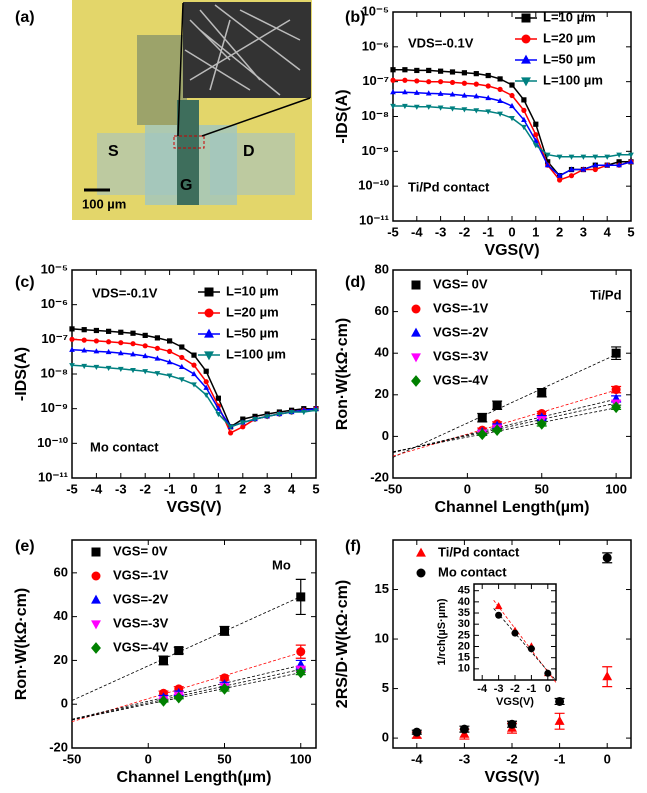 This screenshot has height=793, width=647. I want to click on panel-a: (a) S D G 100 µm, so click(163, 110).